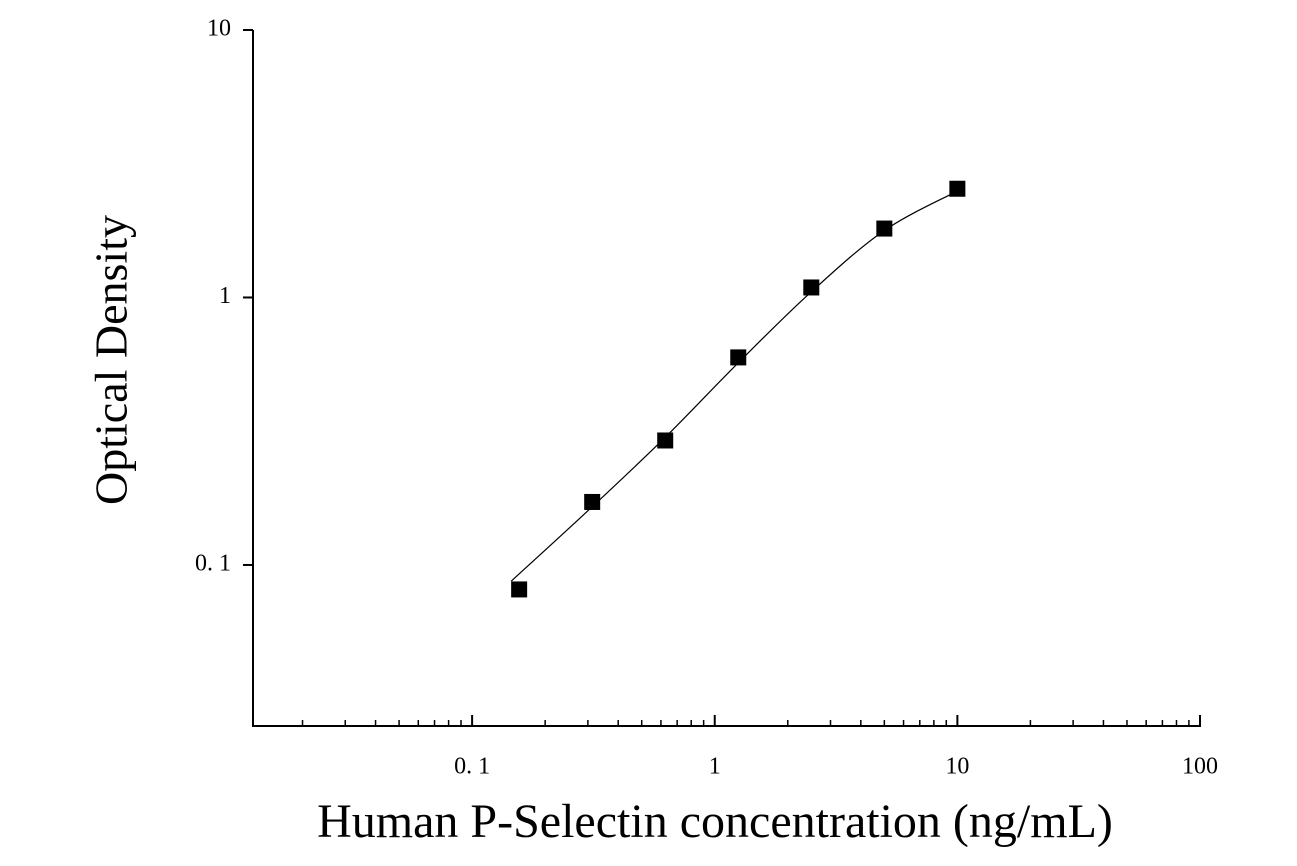 This screenshot has height=866, width=1297. What do you see at coordinates (111, 360) in the screenshot?
I see `y-axis-title: Optical Density` at bounding box center [111, 360].